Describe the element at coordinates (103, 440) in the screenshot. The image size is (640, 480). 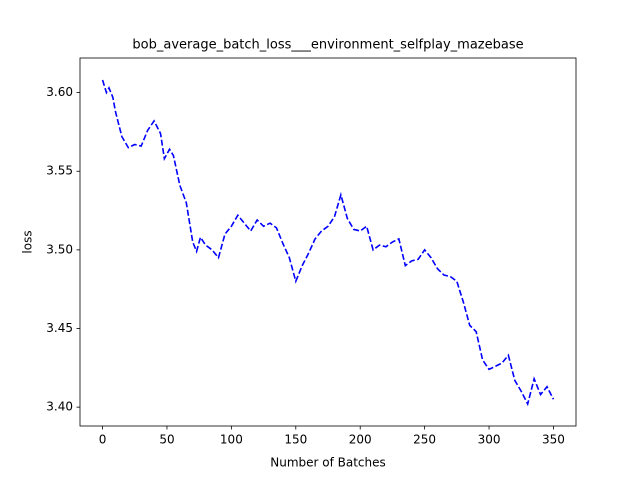
I see `x-tick-label: 0` at that location.